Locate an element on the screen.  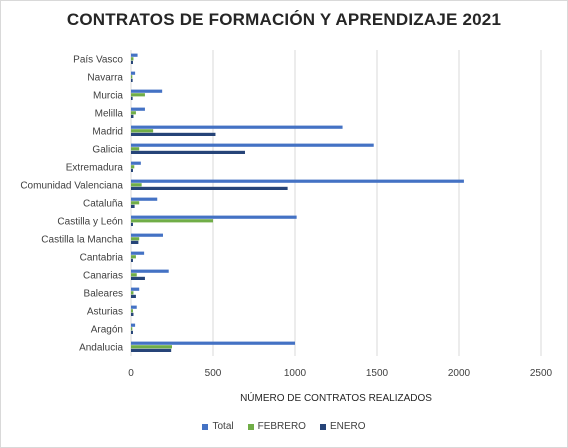
x-tick-0: 0 is located at coordinates (131, 373).